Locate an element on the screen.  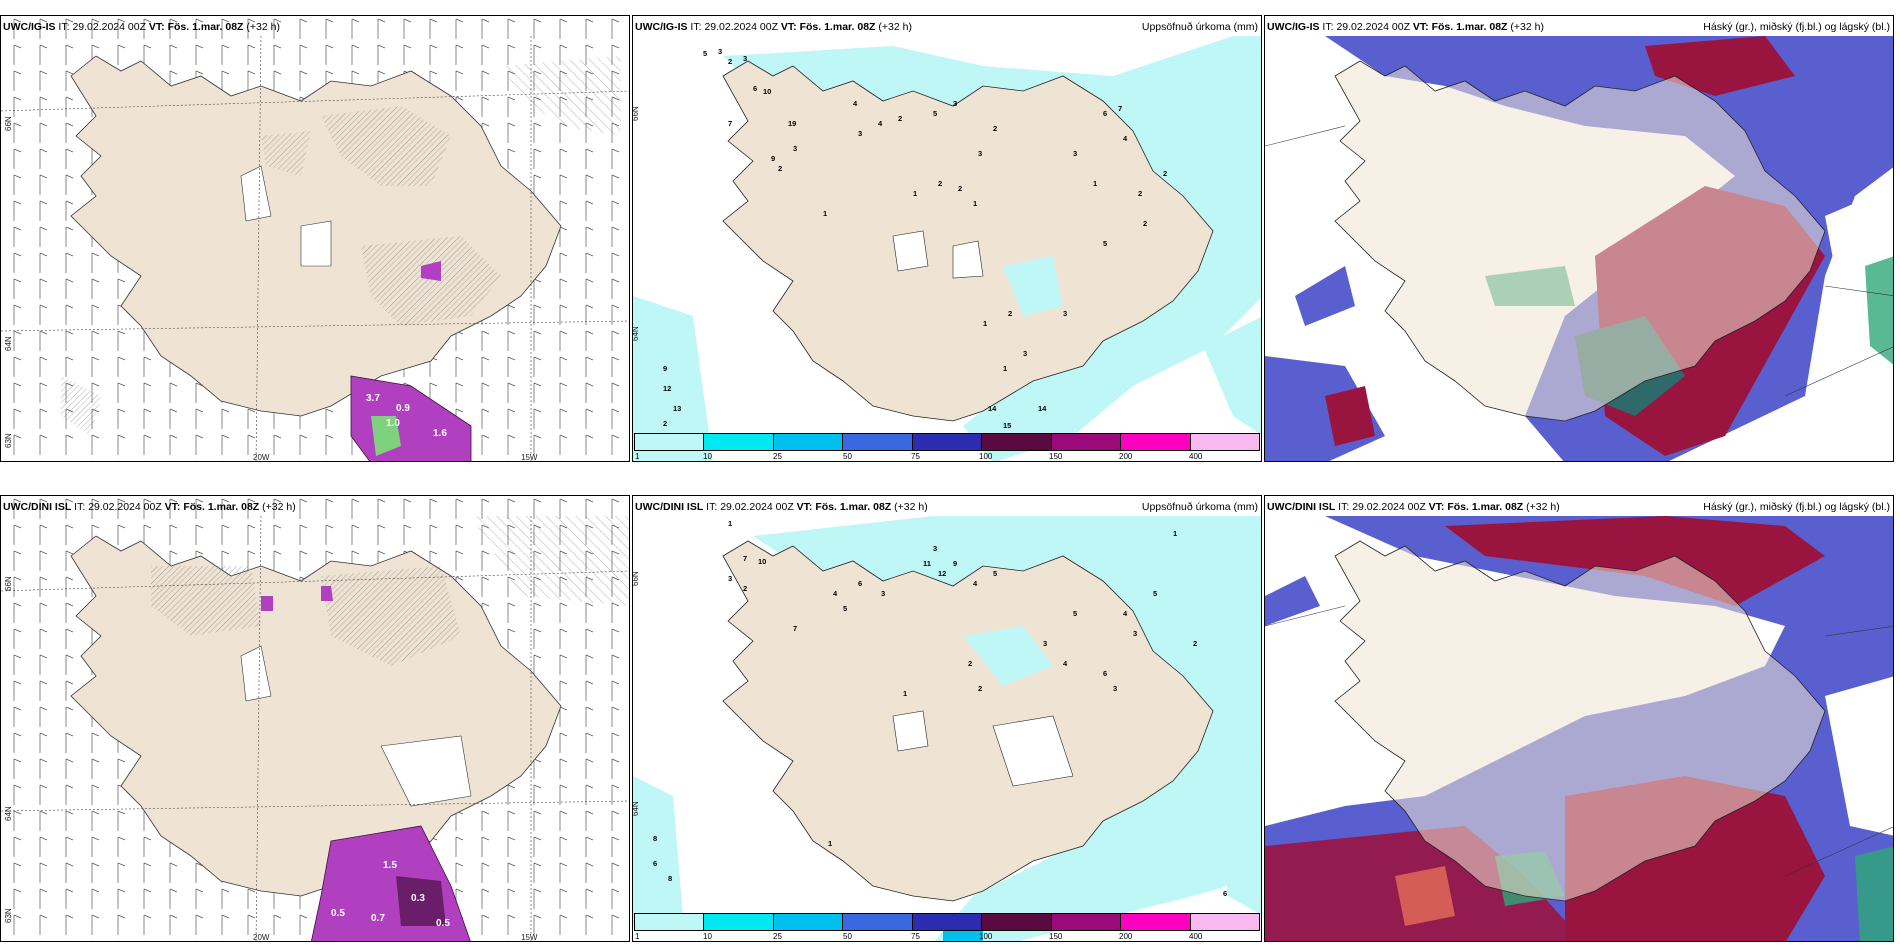
precip-value: 9 is located at coordinates (773, 158).